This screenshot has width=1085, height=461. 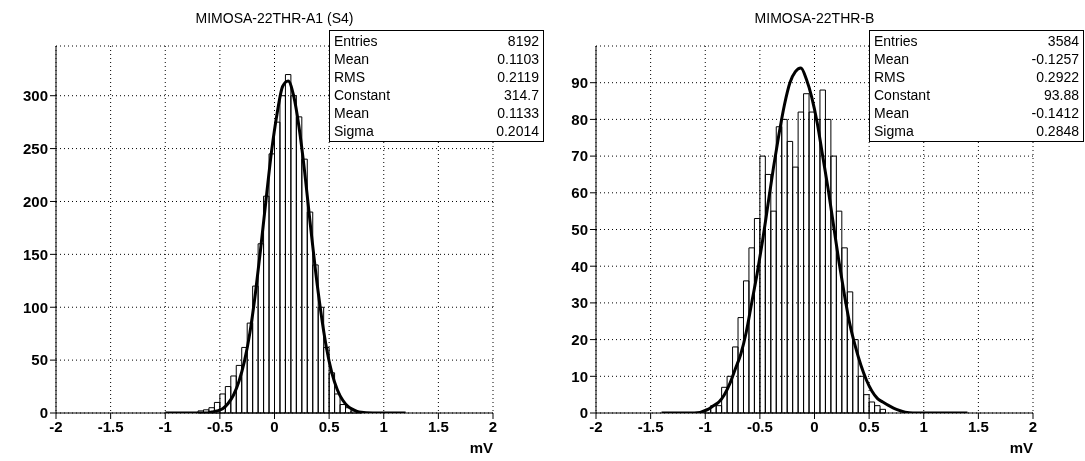 I want to click on y-tick-label: 40, so click(x=579, y=266).